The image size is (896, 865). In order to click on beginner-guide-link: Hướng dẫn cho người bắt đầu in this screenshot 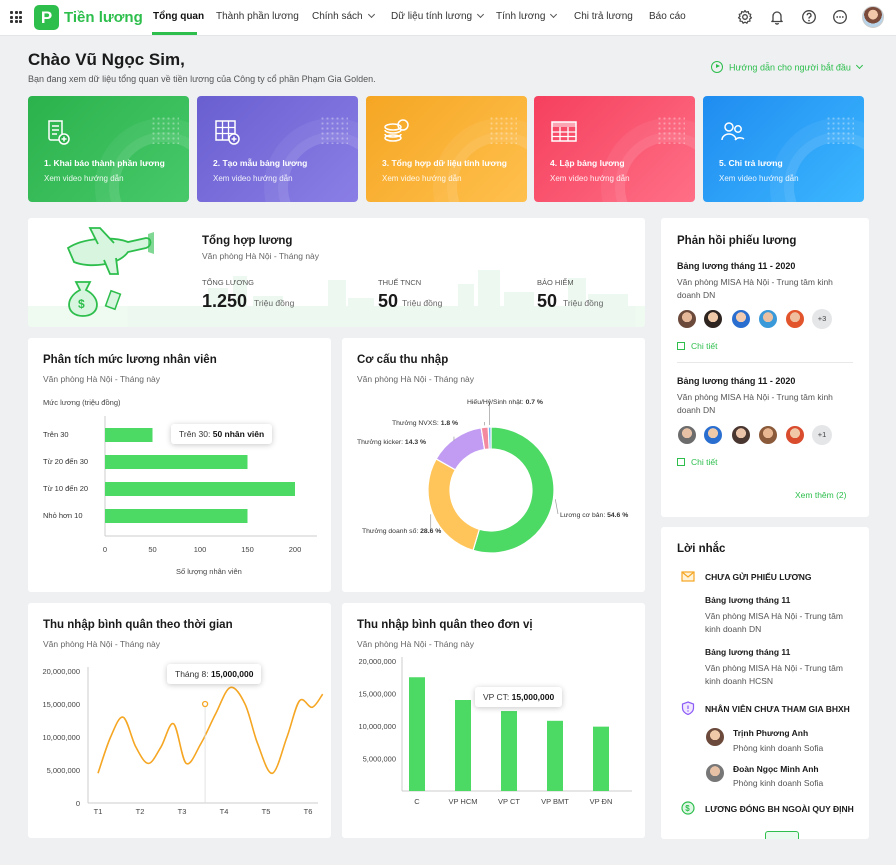, I will do `click(787, 67)`.